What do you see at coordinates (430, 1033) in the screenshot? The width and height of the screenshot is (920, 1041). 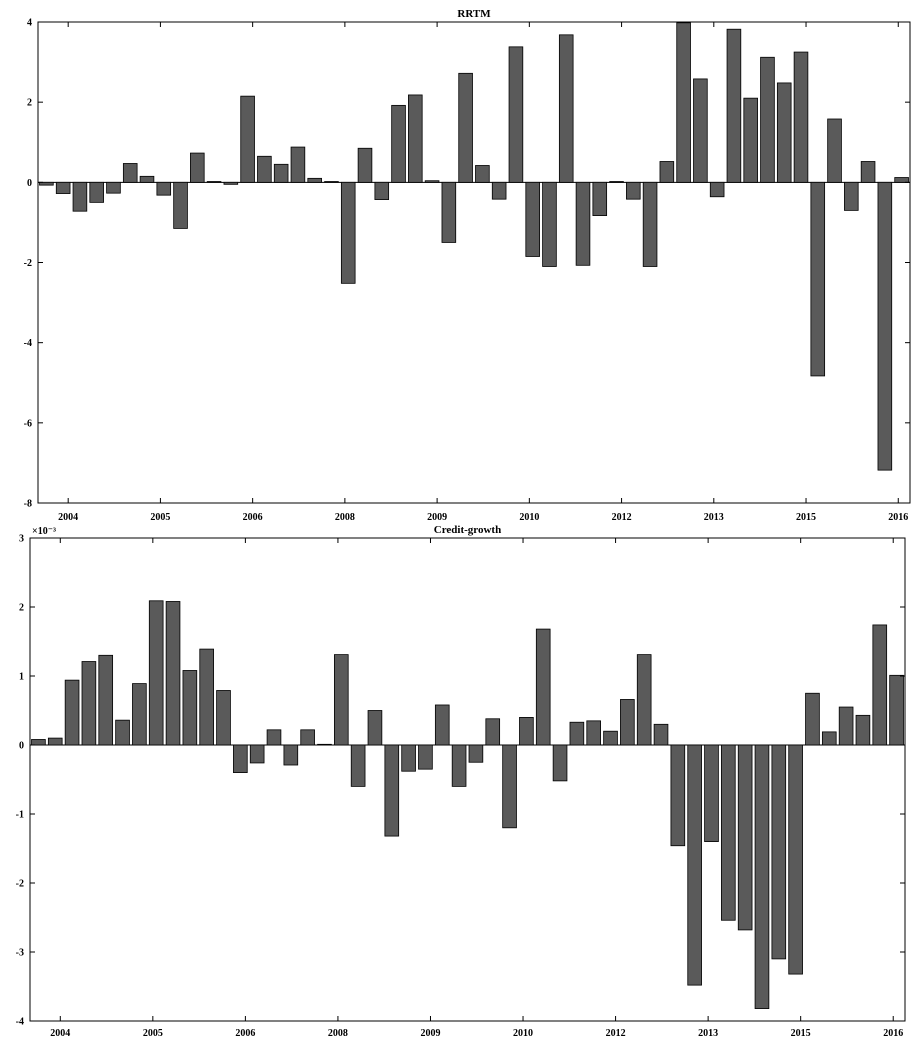 I see `credit-growth-x-tick-label: 2009` at bounding box center [430, 1033].